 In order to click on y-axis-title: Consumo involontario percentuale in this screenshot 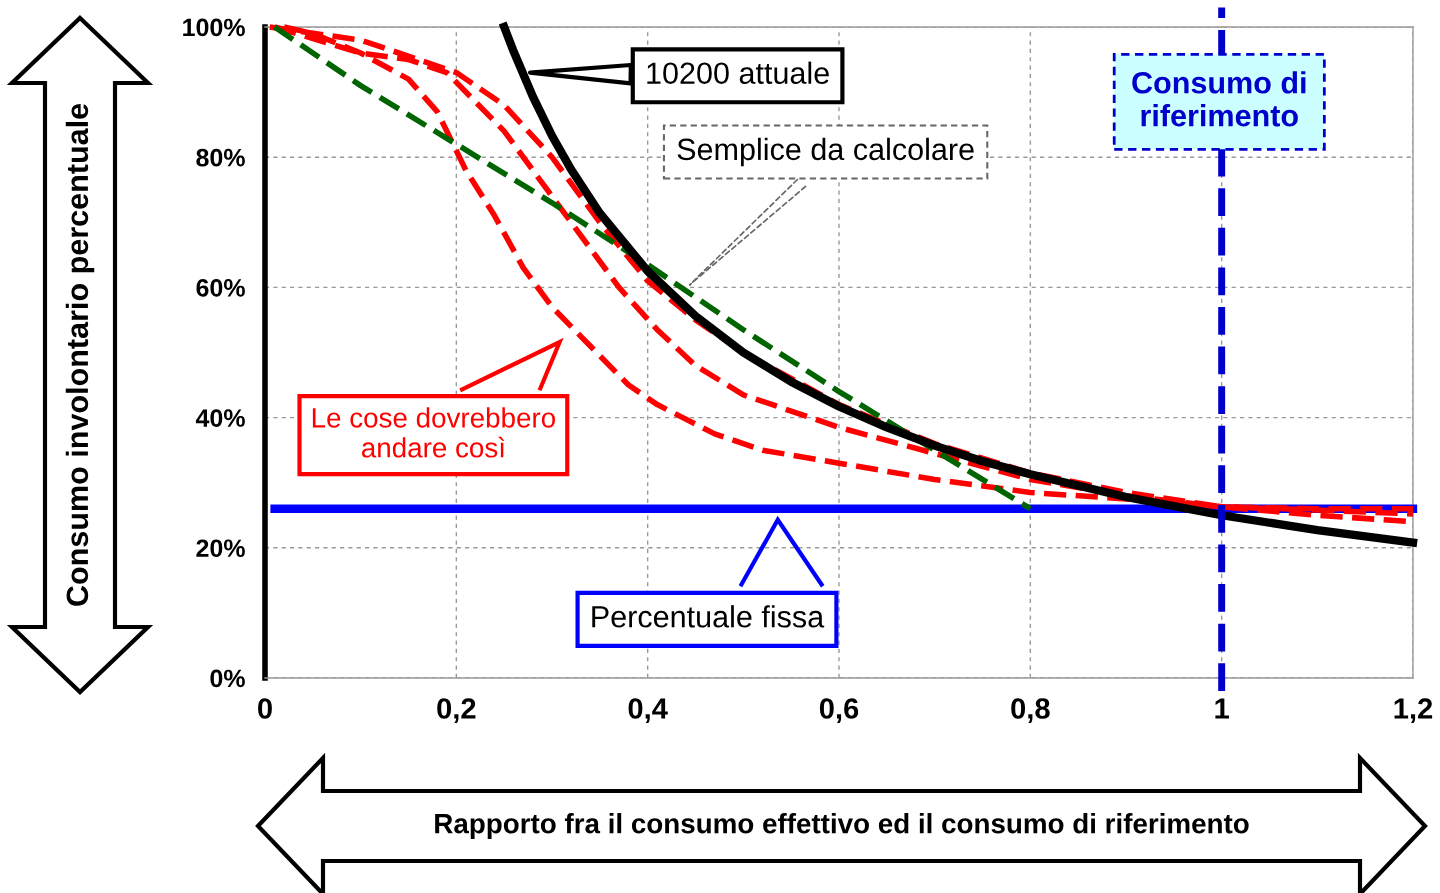, I will do `click(80, 354)`.